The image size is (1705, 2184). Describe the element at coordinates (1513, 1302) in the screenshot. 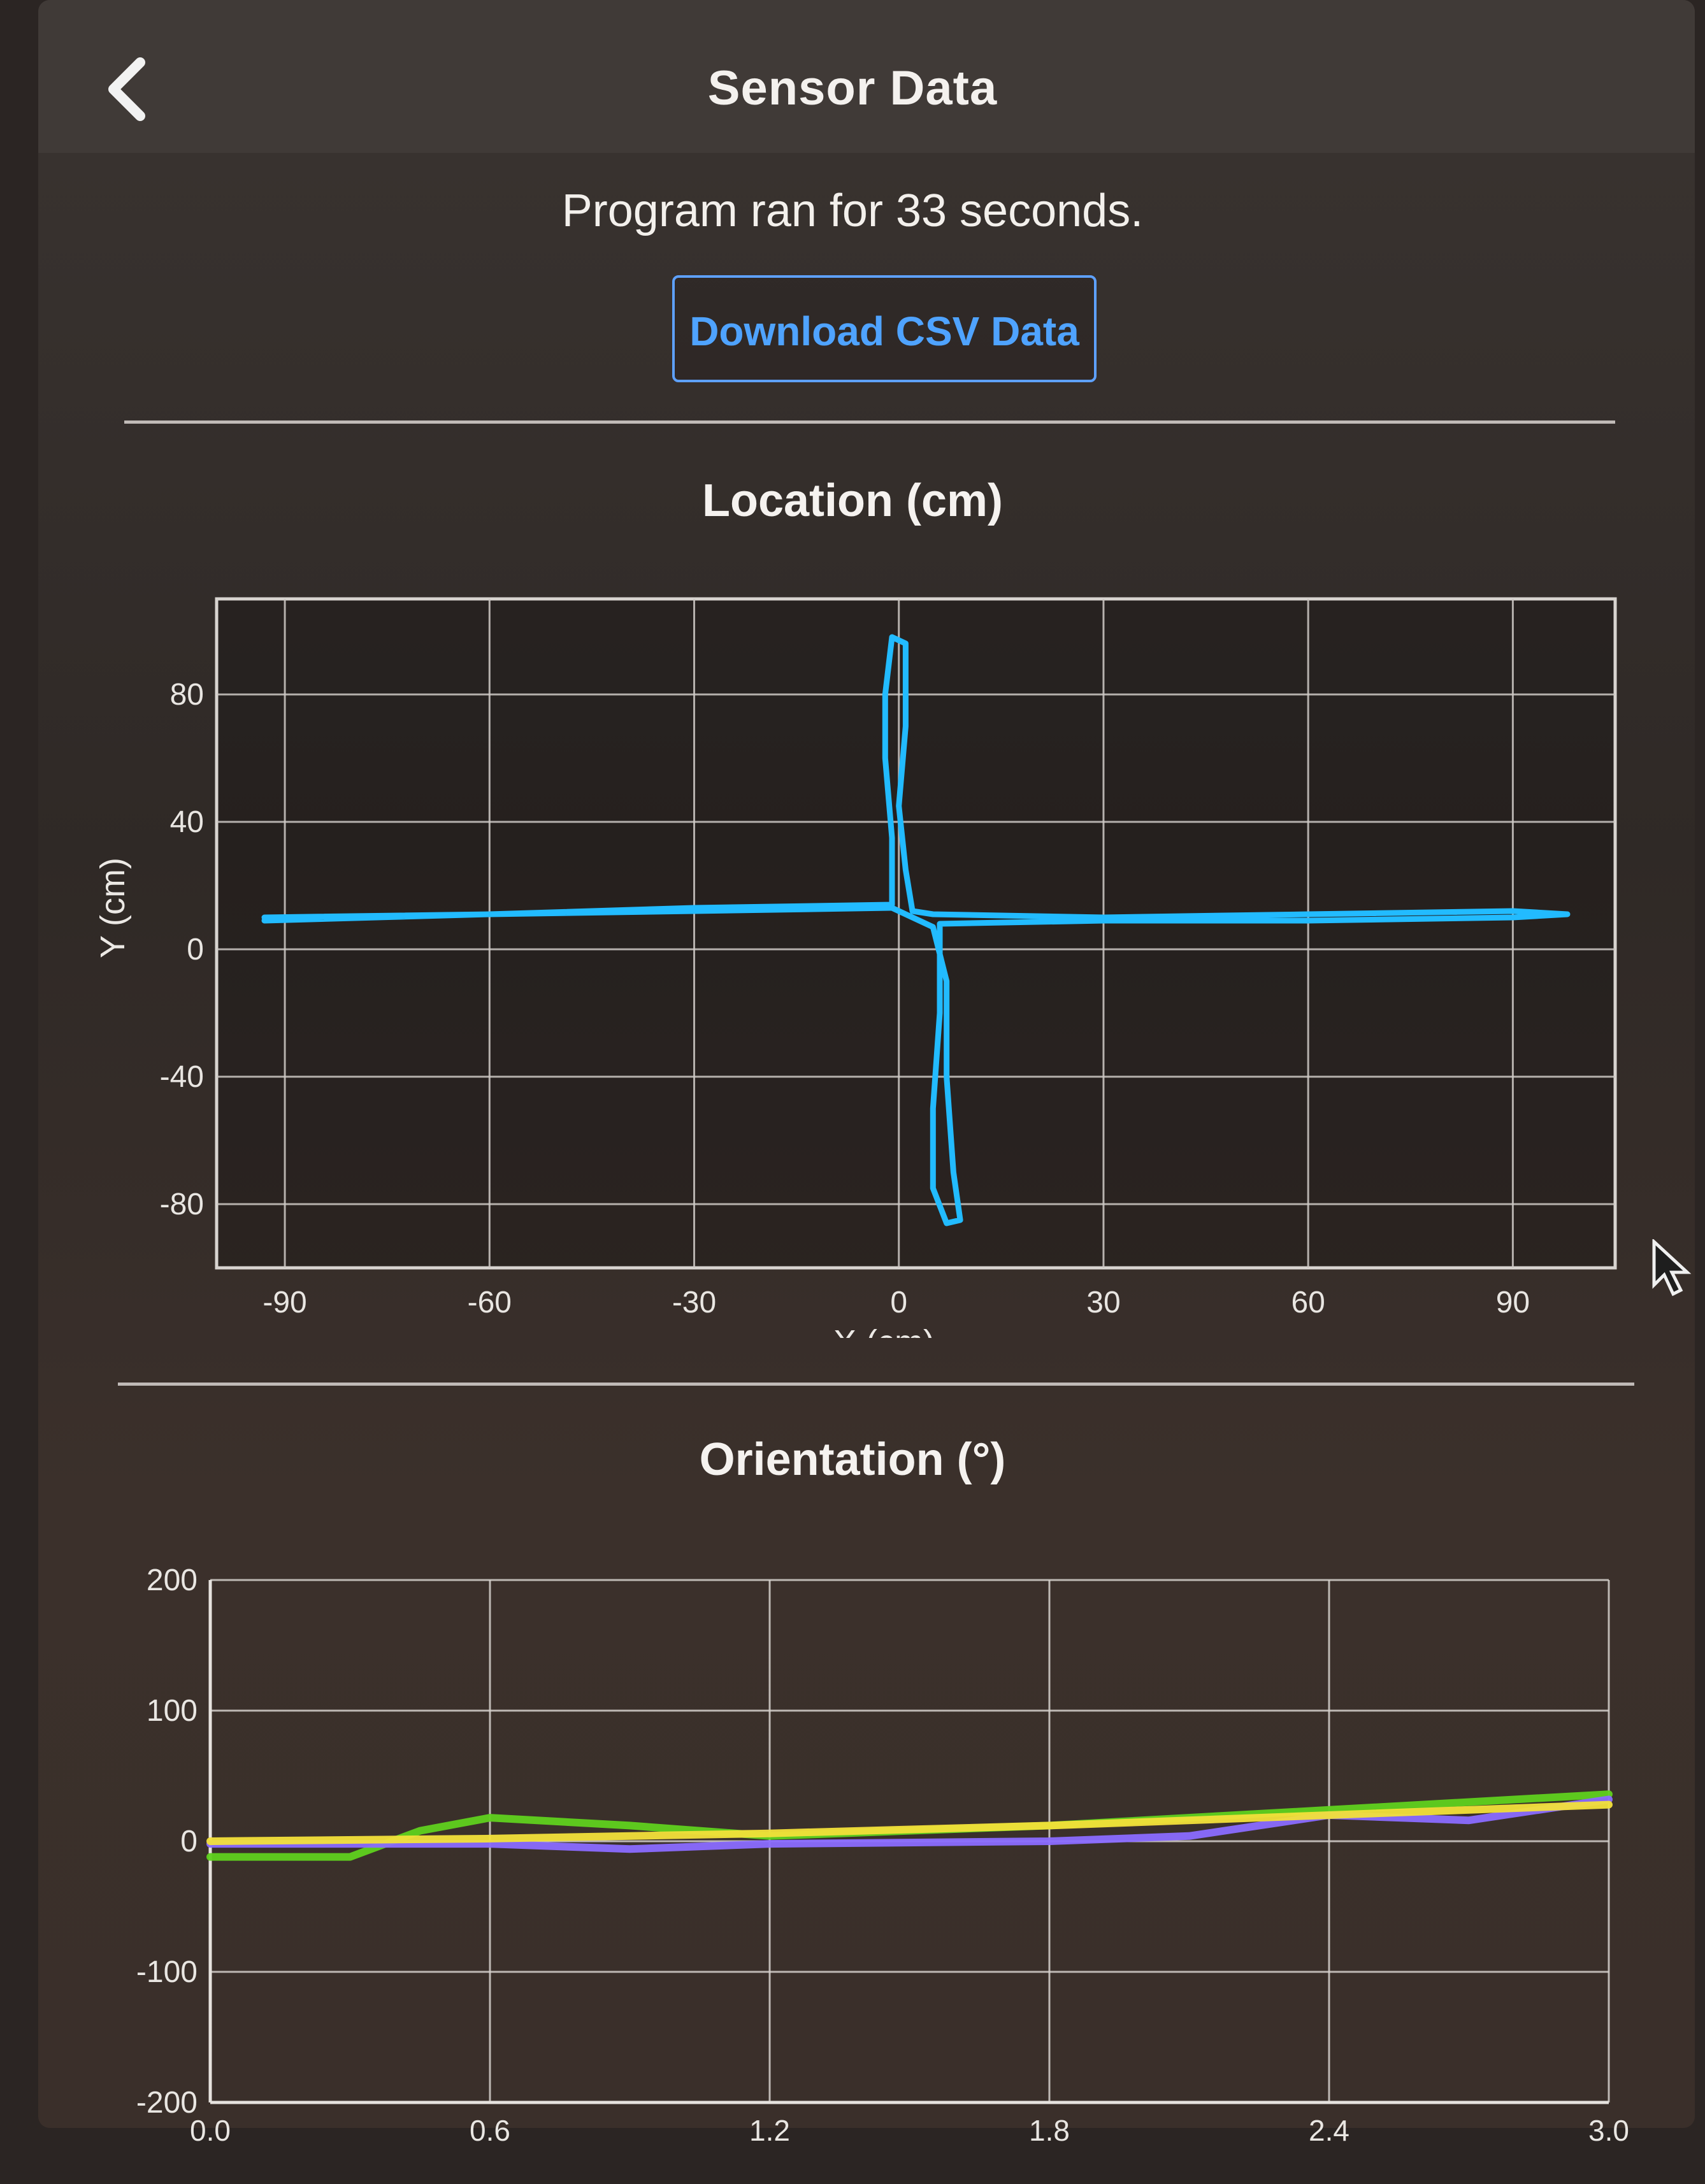

I see `x-tick-label: 90` at that location.